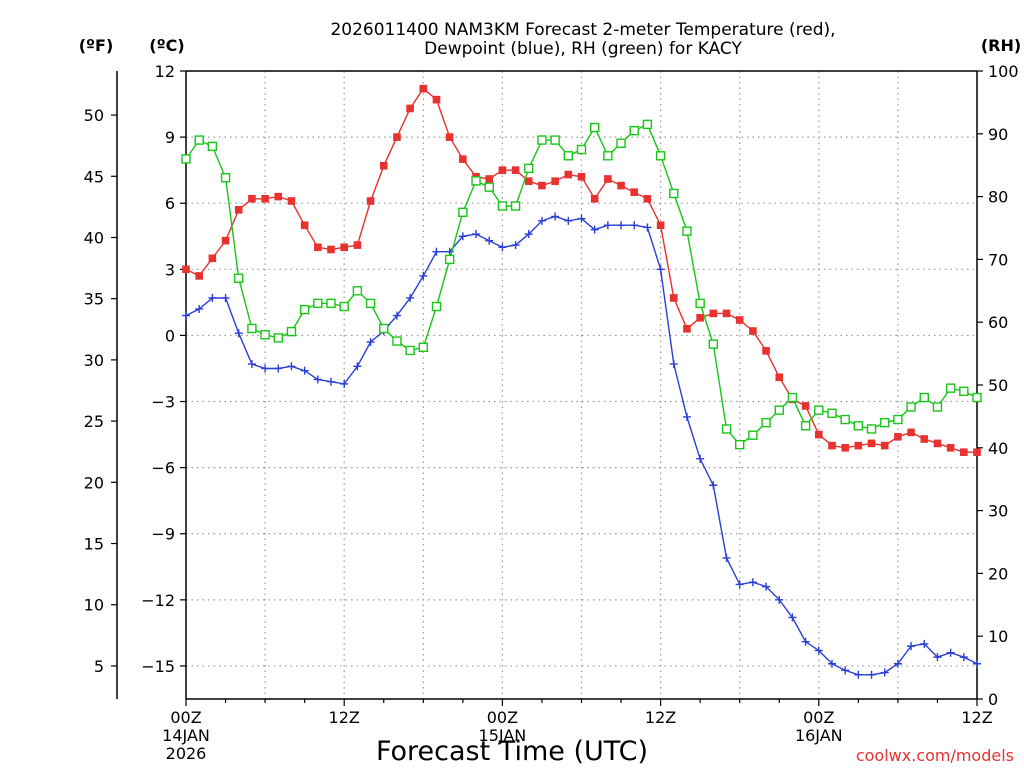 This screenshot has width=1024, height=768. Describe the element at coordinates (94, 421) in the screenshot. I see `fahrenheit-tick-label: 25` at that location.